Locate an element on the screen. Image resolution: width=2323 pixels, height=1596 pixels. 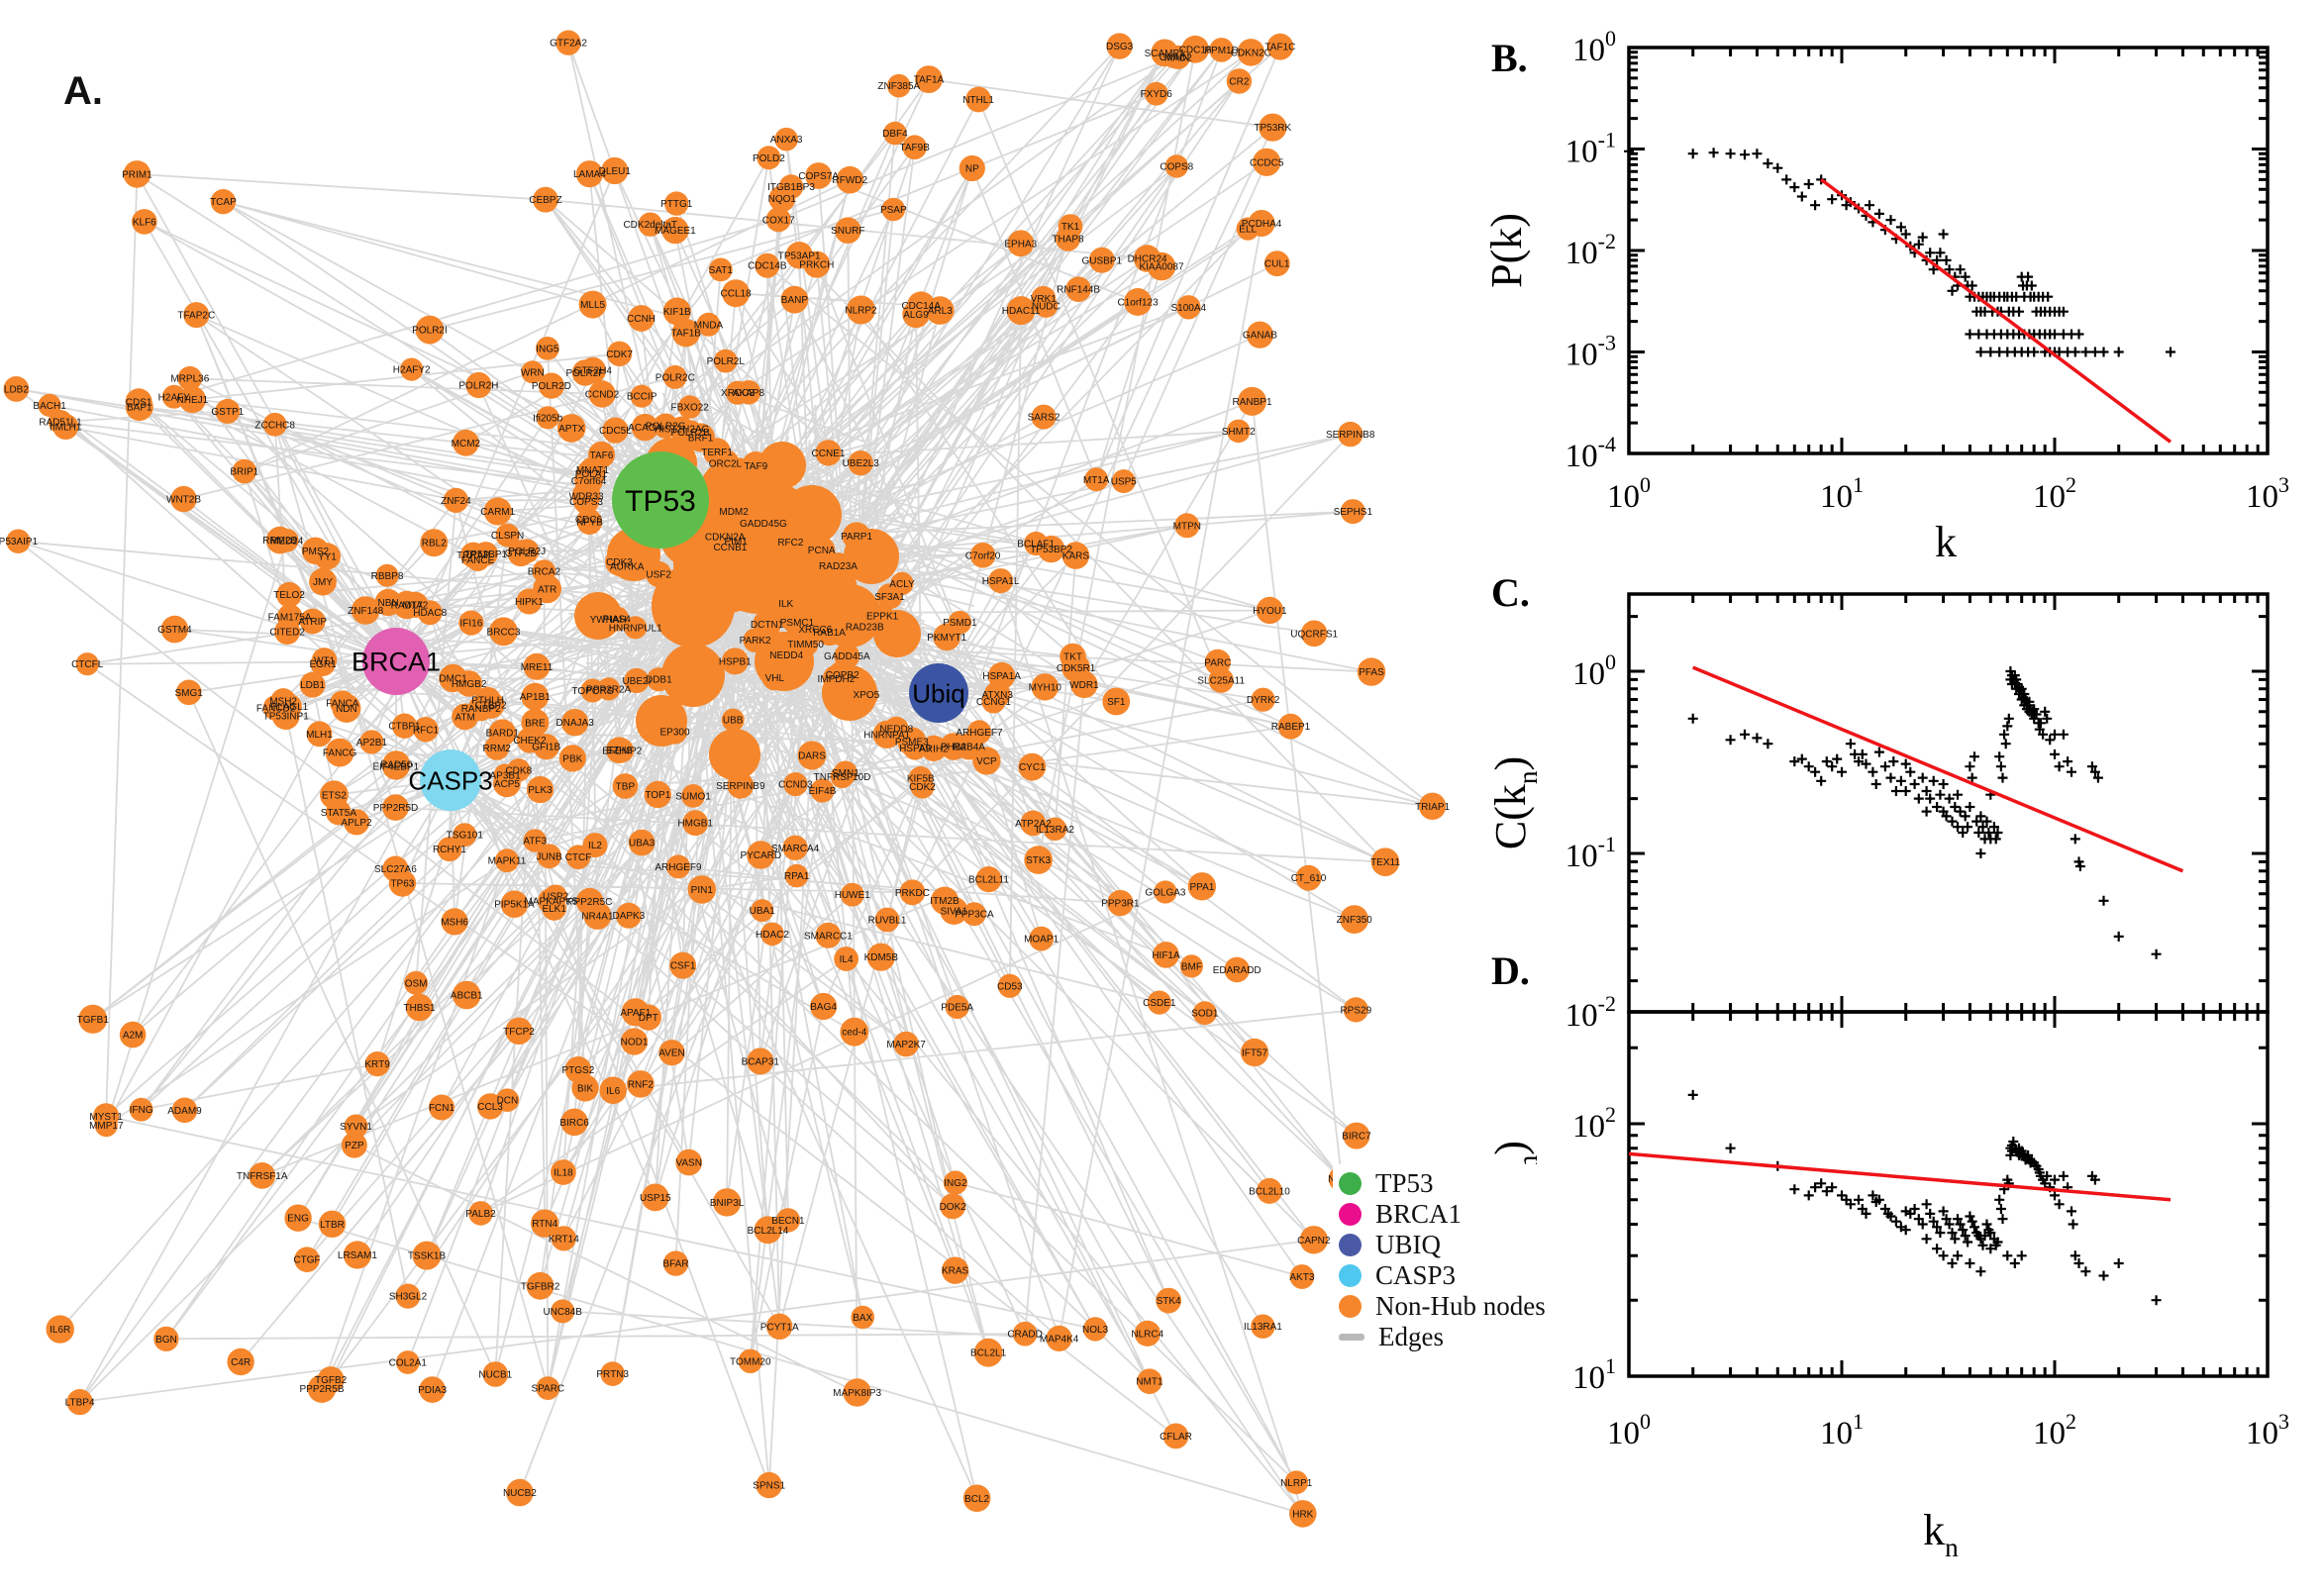
panel-b-label: B. is located at coordinates (1509, 58).